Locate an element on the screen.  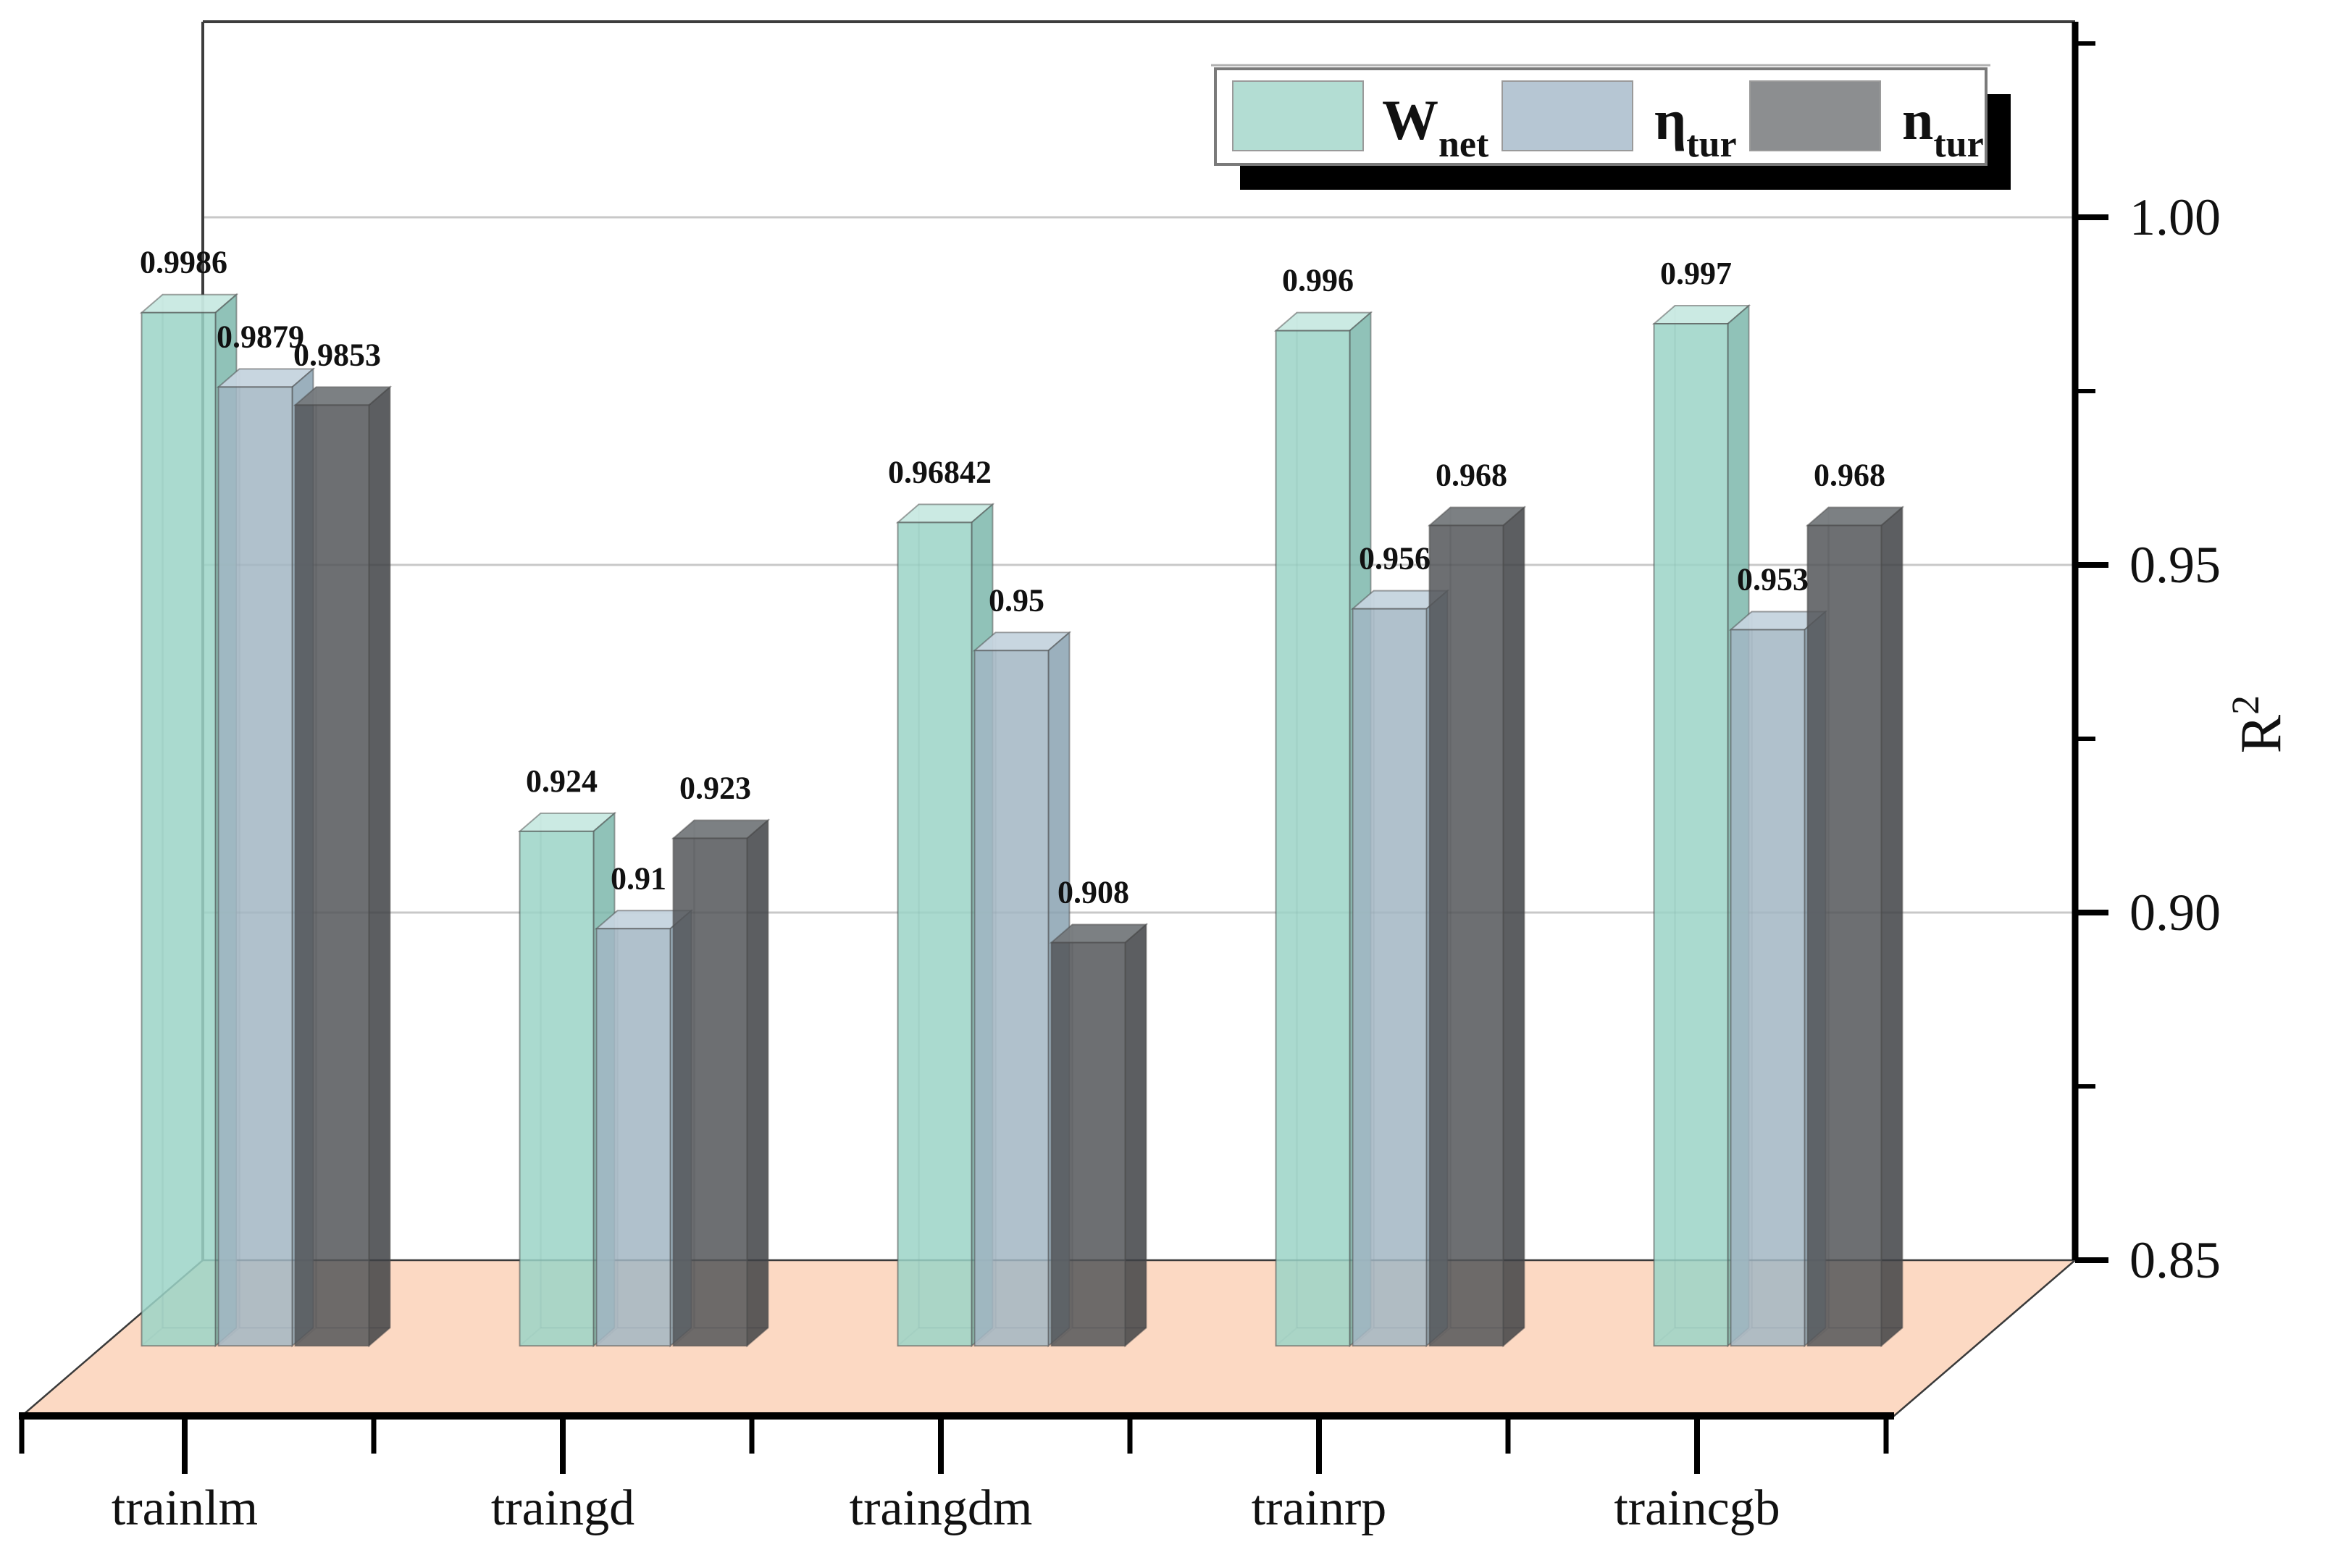
bar-n_tur-traingd is located at coordinates (721, 1083).